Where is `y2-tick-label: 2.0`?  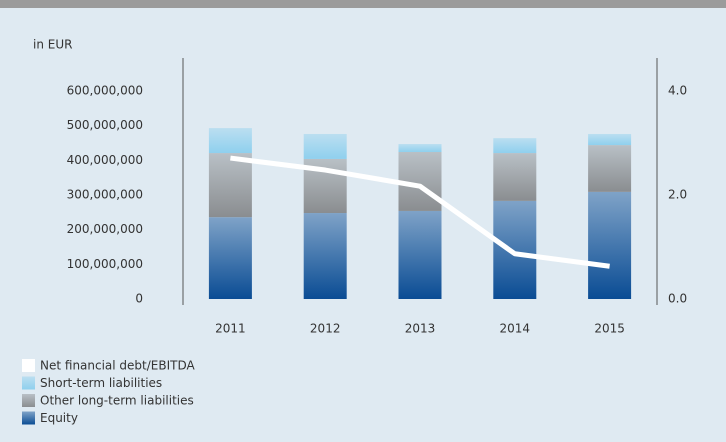 y2-tick-label: 2.0 is located at coordinates (677, 195).